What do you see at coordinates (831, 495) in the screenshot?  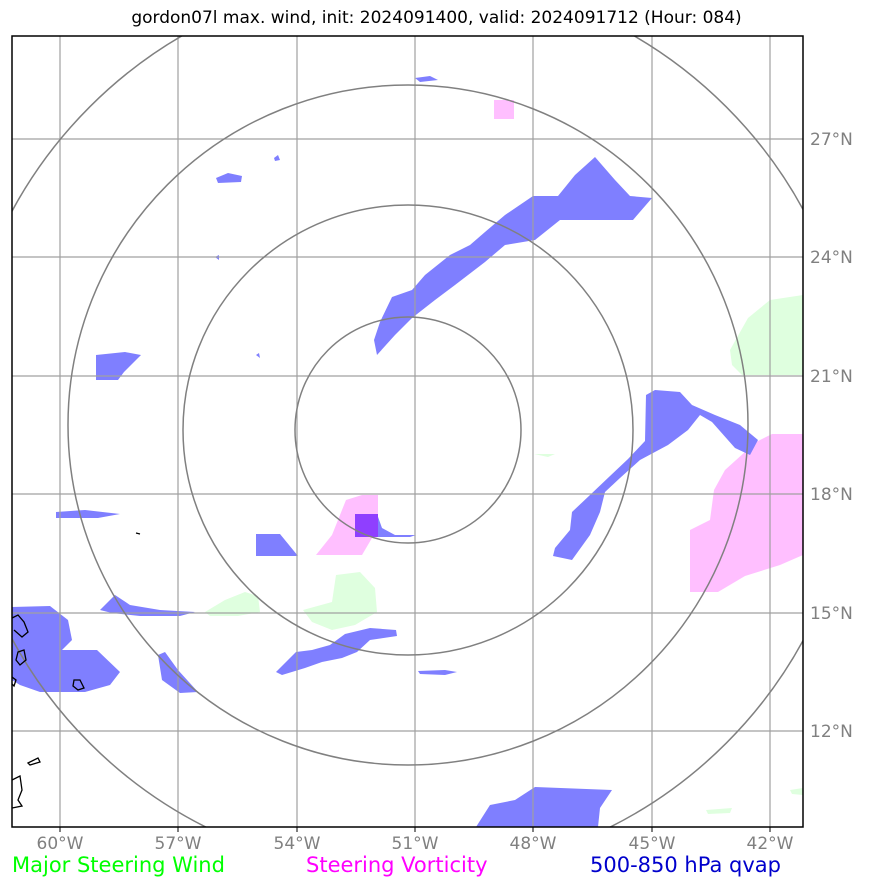 I see `lat-tick-label: 18°N` at bounding box center [831, 495].